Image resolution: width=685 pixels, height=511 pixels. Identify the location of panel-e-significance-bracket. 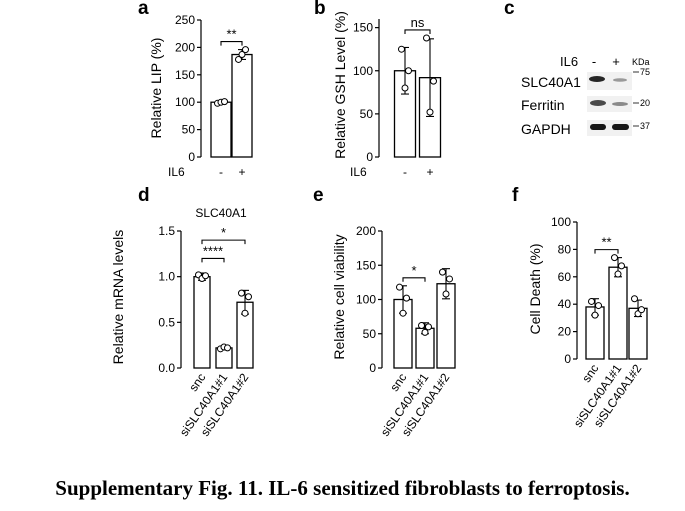
(414, 279).